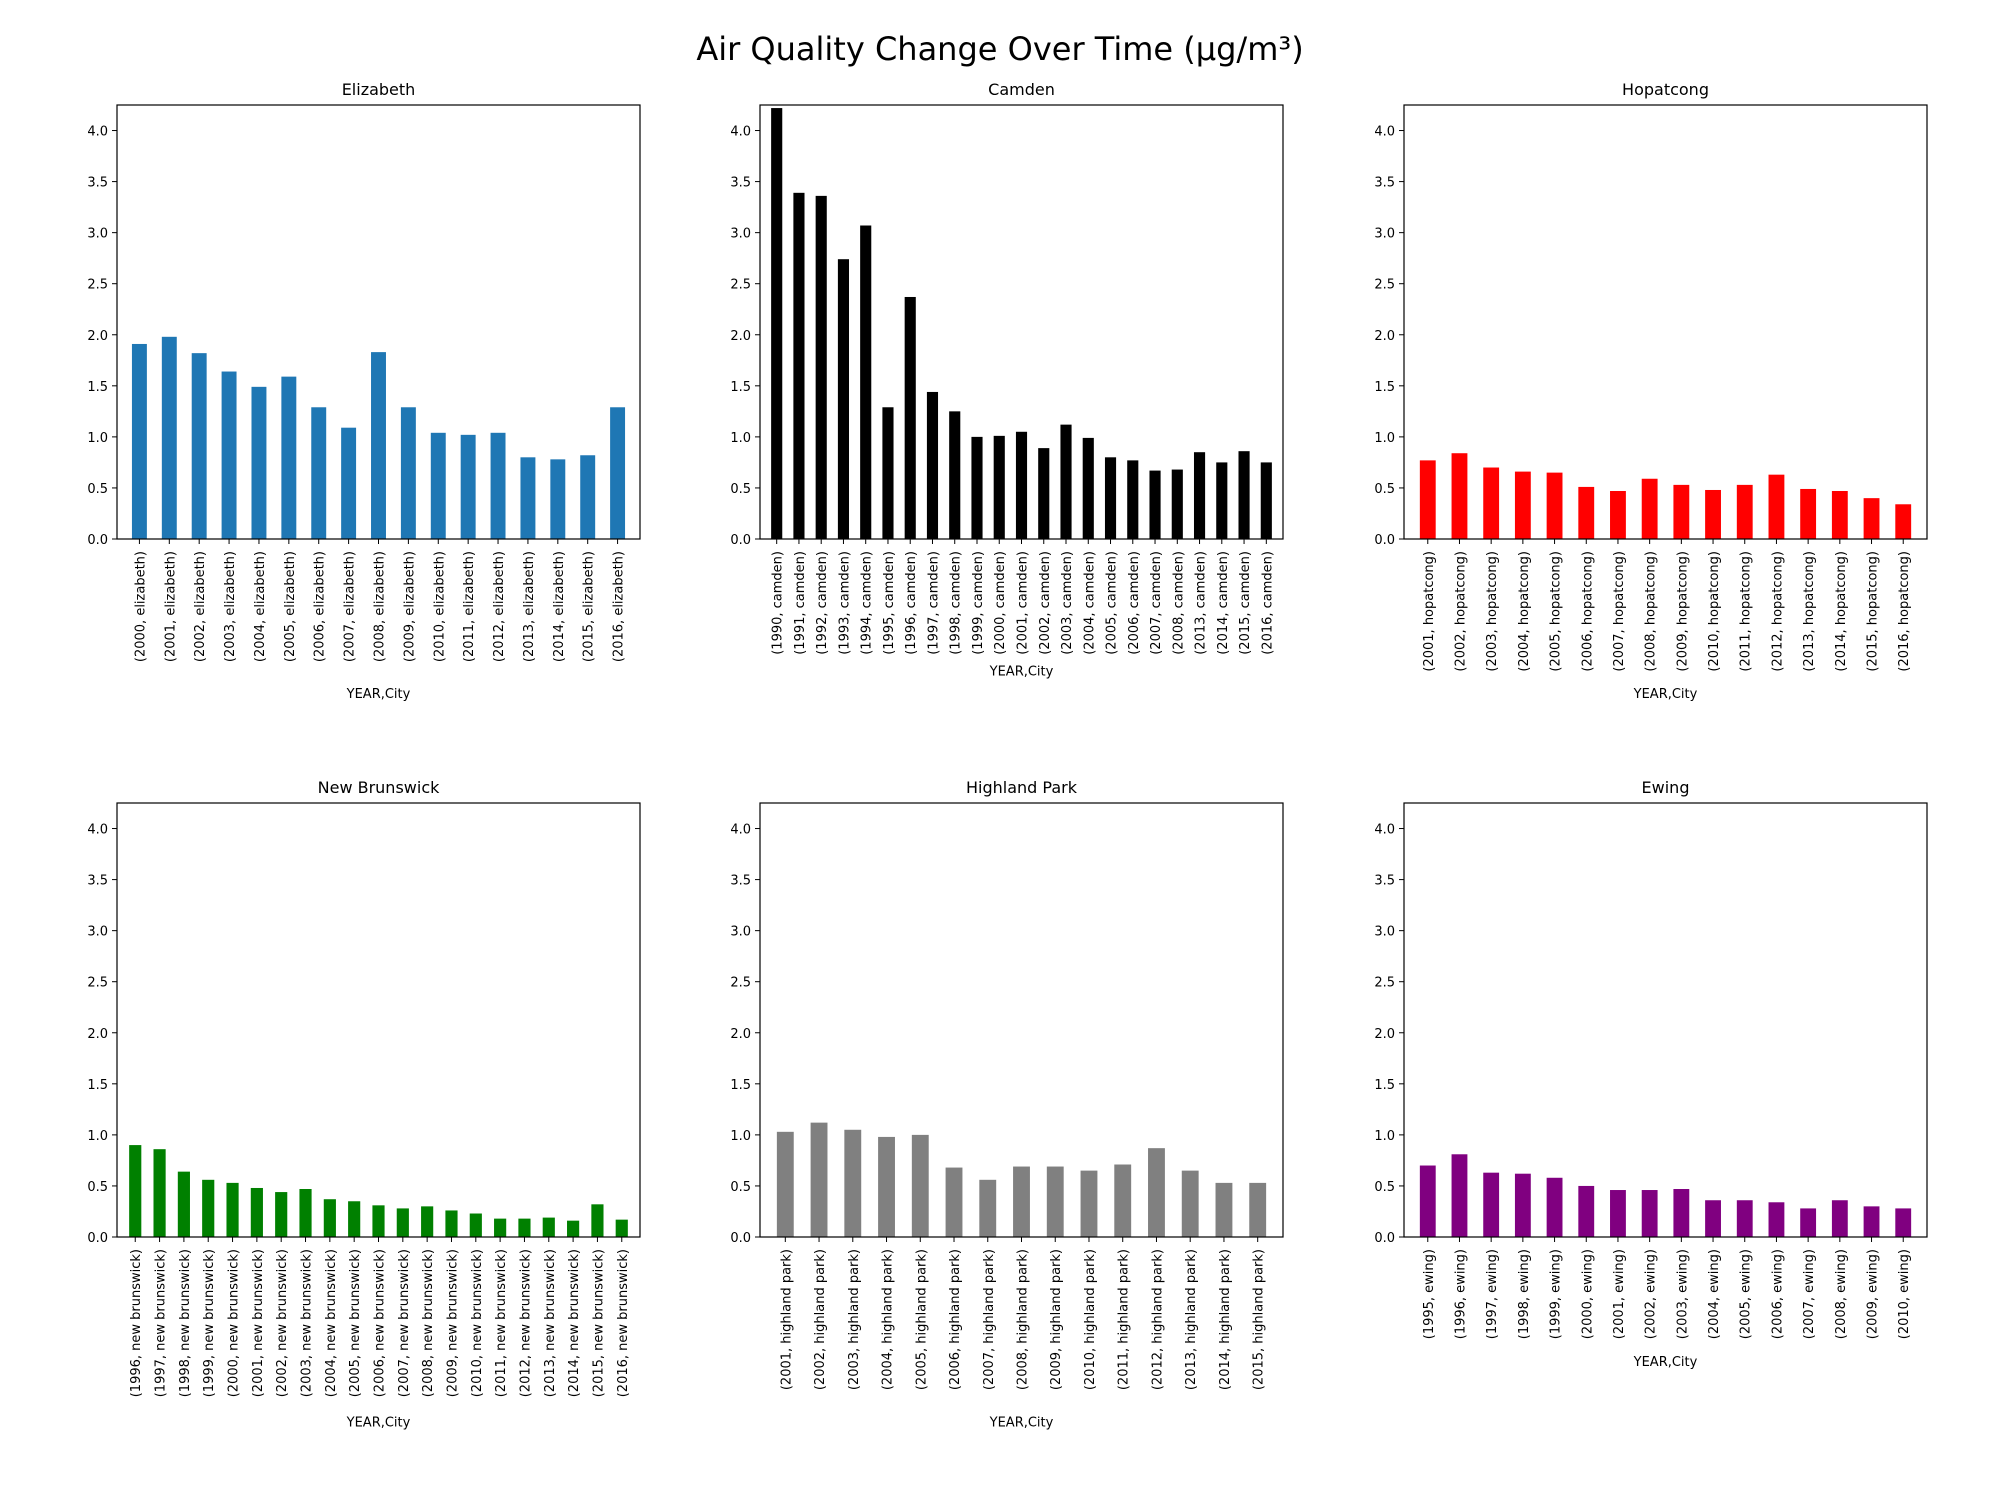  Describe the element at coordinates (1429, 611) in the screenshot. I see `x-tick-label: (2001, hopatcong)` at that location.